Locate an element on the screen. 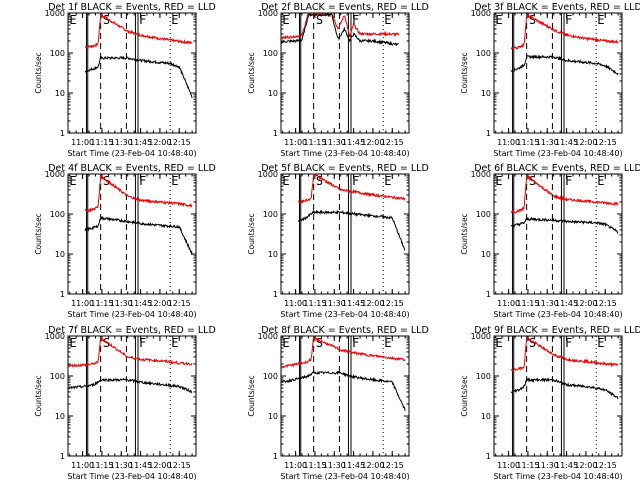 The width and height of the screenshot is (640, 480). panel-title: Det 3f BLACK = Events, RED = LLD is located at coordinates (557, 7).